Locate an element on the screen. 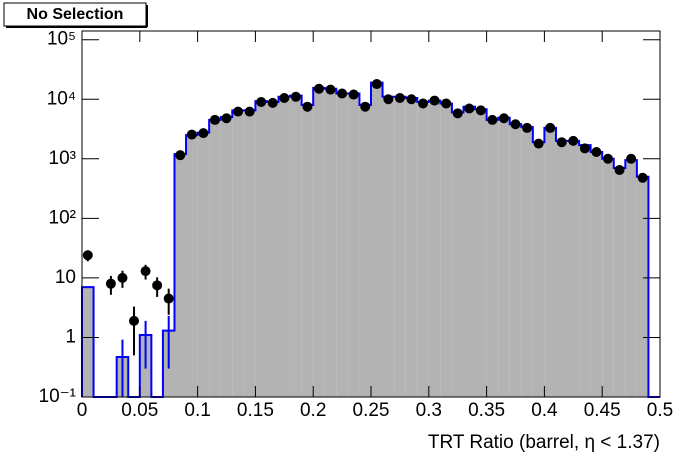  x-tick-label: 0.5 is located at coordinates (660, 410).